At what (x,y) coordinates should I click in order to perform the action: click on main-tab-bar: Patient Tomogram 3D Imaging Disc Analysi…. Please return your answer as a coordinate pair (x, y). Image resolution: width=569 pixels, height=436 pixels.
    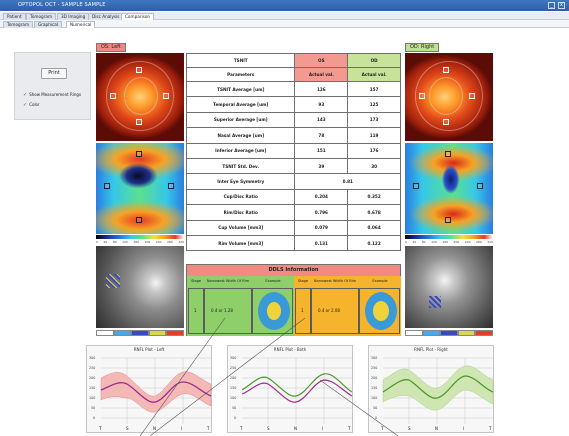
    Looking at the image, I should click on (284, 16).